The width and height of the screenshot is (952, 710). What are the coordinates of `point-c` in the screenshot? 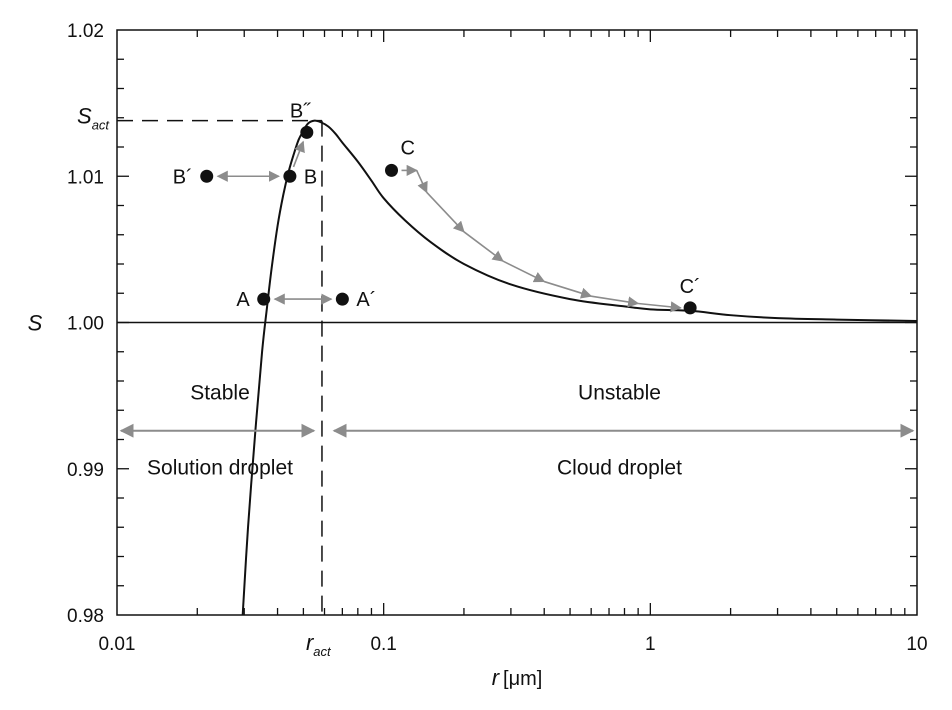 It's located at (392, 170).